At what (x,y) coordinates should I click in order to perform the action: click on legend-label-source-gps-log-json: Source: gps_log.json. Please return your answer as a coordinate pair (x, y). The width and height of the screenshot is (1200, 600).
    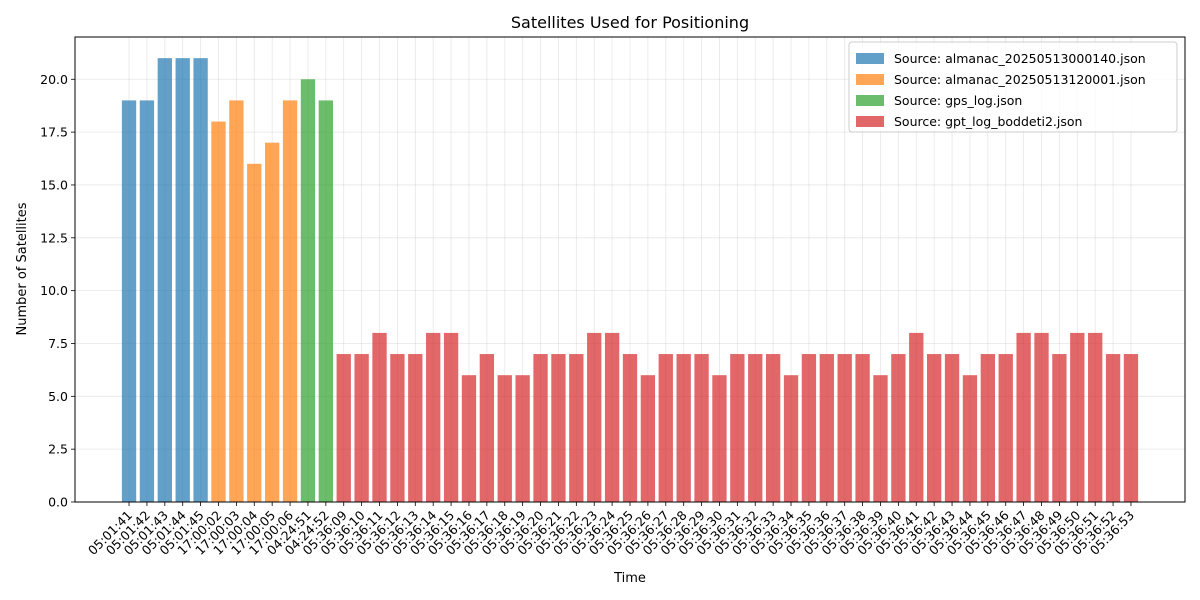
    Looking at the image, I should click on (958, 100).